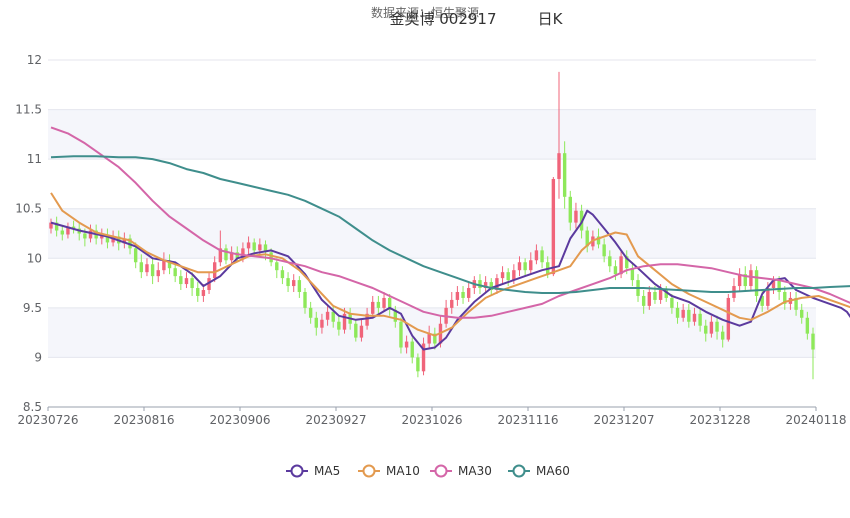 This screenshot has width=850, height=518. Describe the element at coordinates (239, 420) in the screenshot. I see `x-tick-label: 20230906` at that location.